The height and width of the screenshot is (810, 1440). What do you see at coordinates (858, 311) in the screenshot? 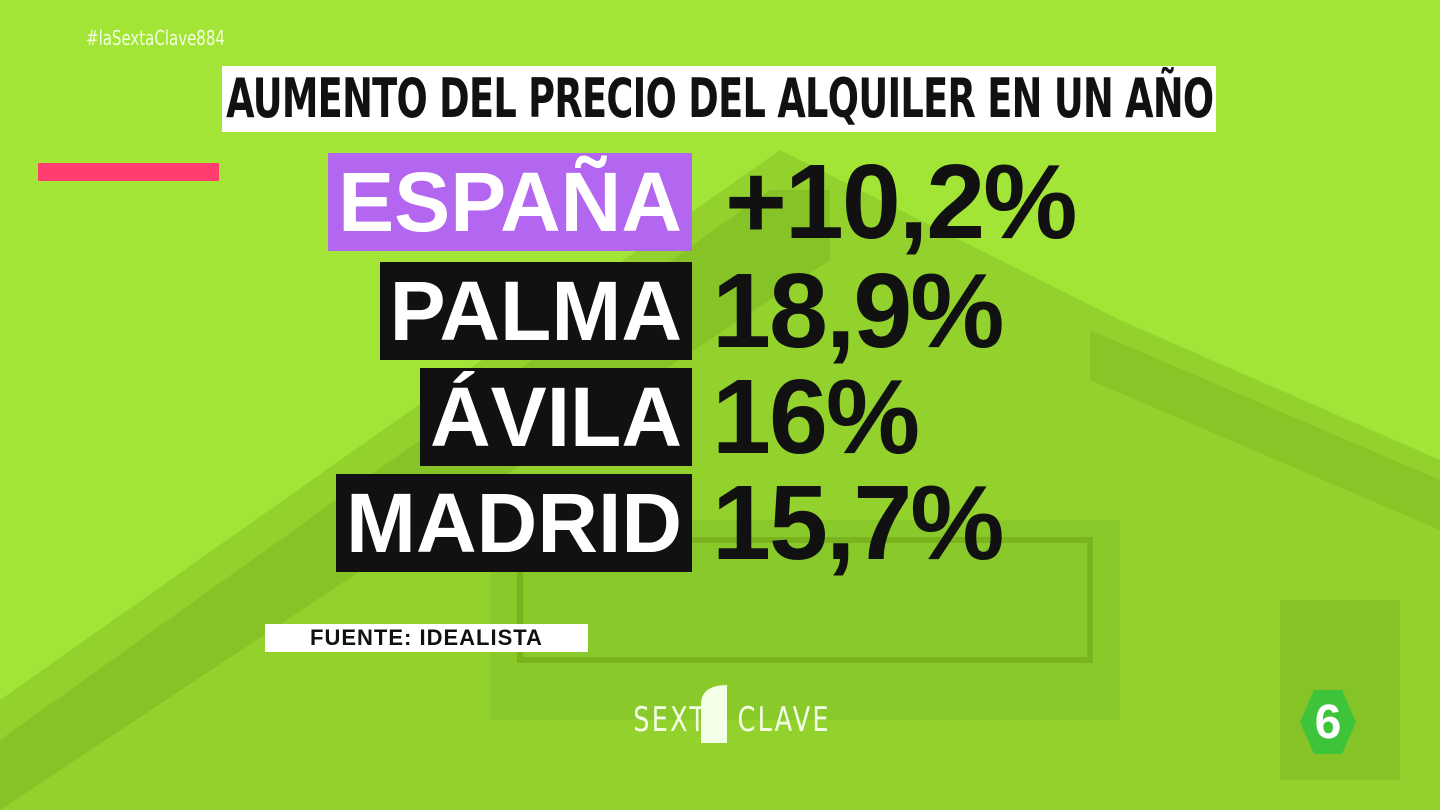
I see `region-value: 18,9%` at bounding box center [858, 311].